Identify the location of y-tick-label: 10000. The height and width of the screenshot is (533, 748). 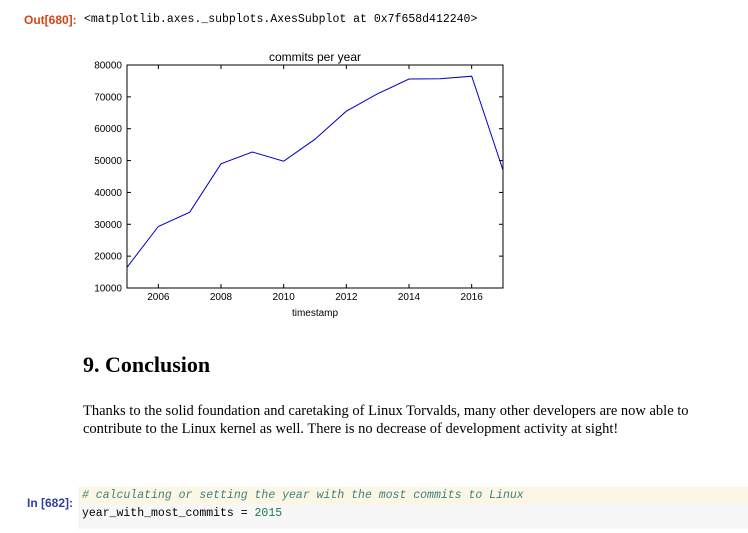
(108, 289).